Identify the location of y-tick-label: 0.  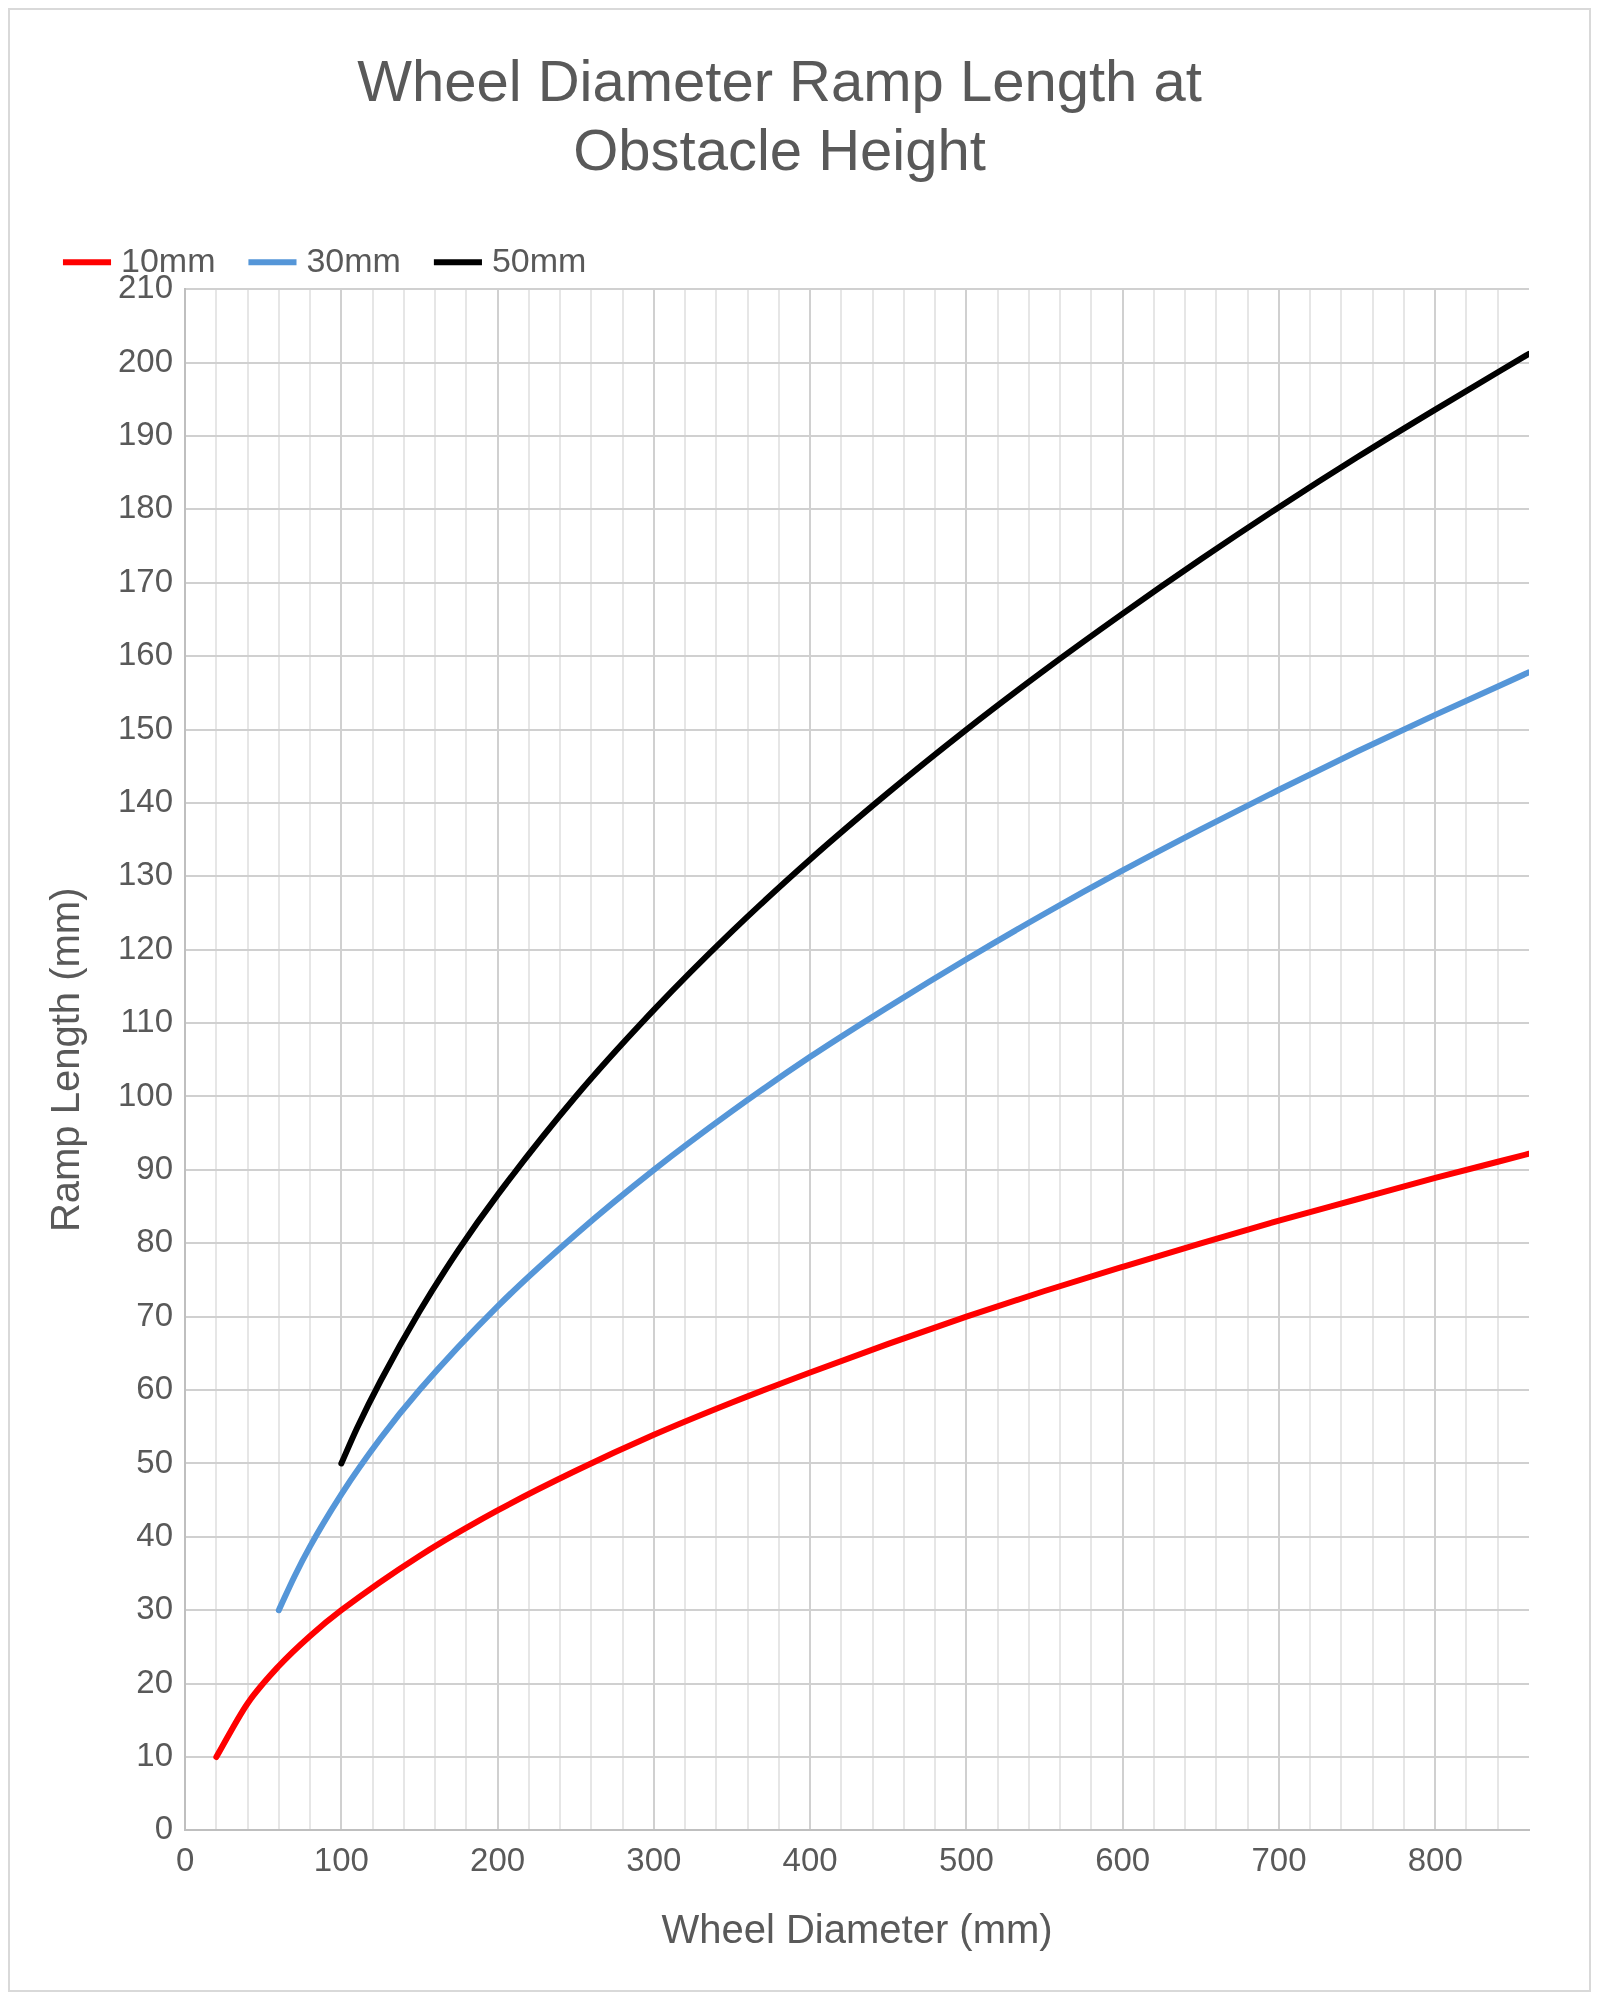
(164, 1828).